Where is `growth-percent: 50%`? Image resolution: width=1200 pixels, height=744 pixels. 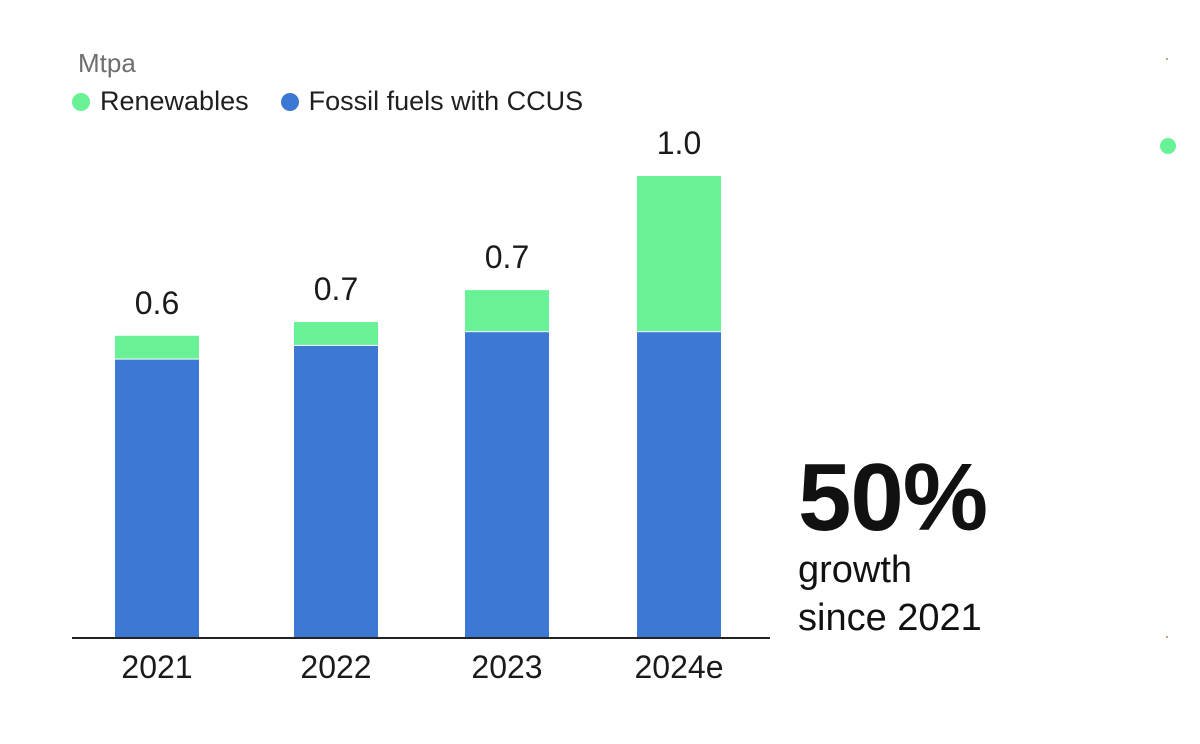 growth-percent: 50% is located at coordinates (893, 497).